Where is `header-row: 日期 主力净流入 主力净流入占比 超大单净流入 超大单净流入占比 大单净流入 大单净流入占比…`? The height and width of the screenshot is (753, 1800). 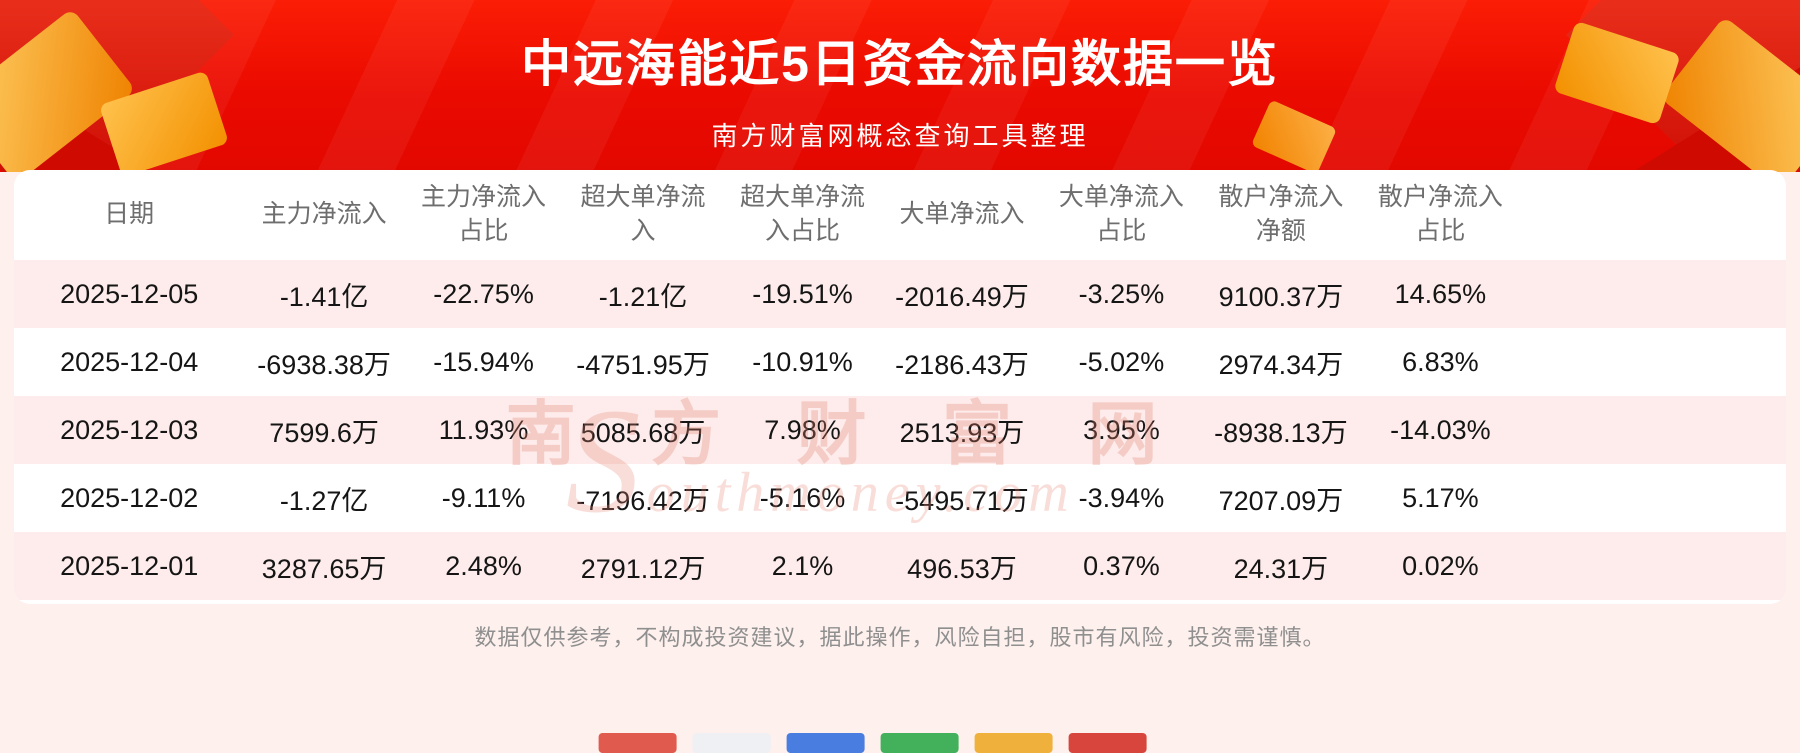
header-row: 日期 主力净流入 主力净流入占比 超大单净流入 超大单净流入占比 大单净流入 大单净流入占比… is located at coordinates (900, 215).